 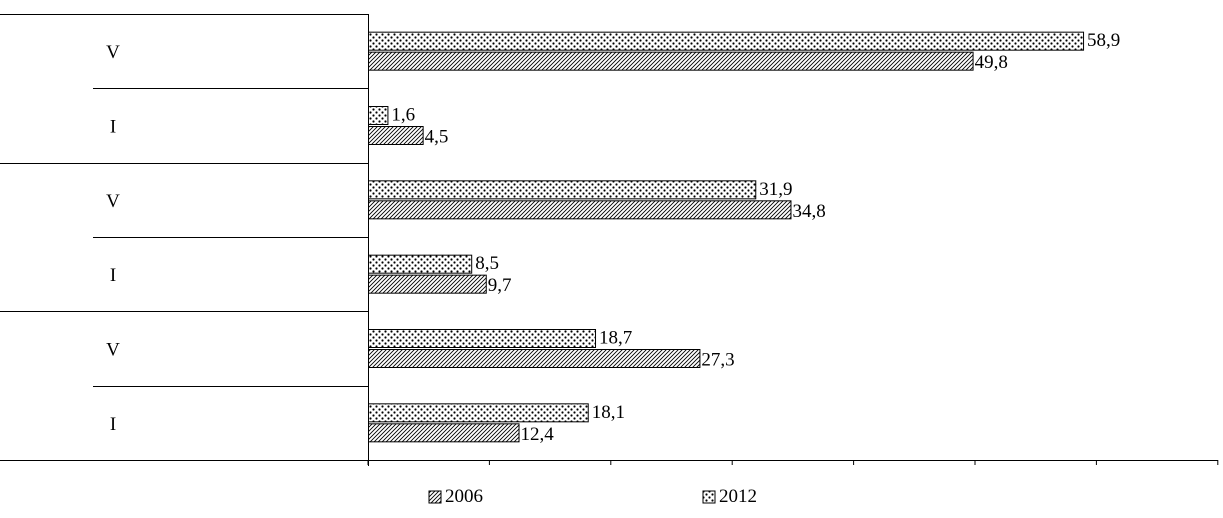 What do you see at coordinates (608, 412) in the screenshot?
I see `data-label-2012: 18,1` at bounding box center [608, 412].